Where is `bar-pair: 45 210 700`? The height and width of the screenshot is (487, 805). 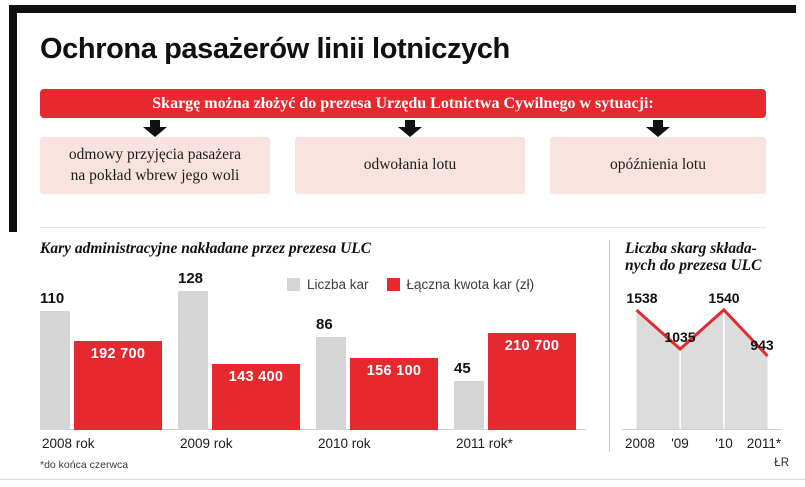 bar-pair: 45 210 700 is located at coordinates (515, 381).